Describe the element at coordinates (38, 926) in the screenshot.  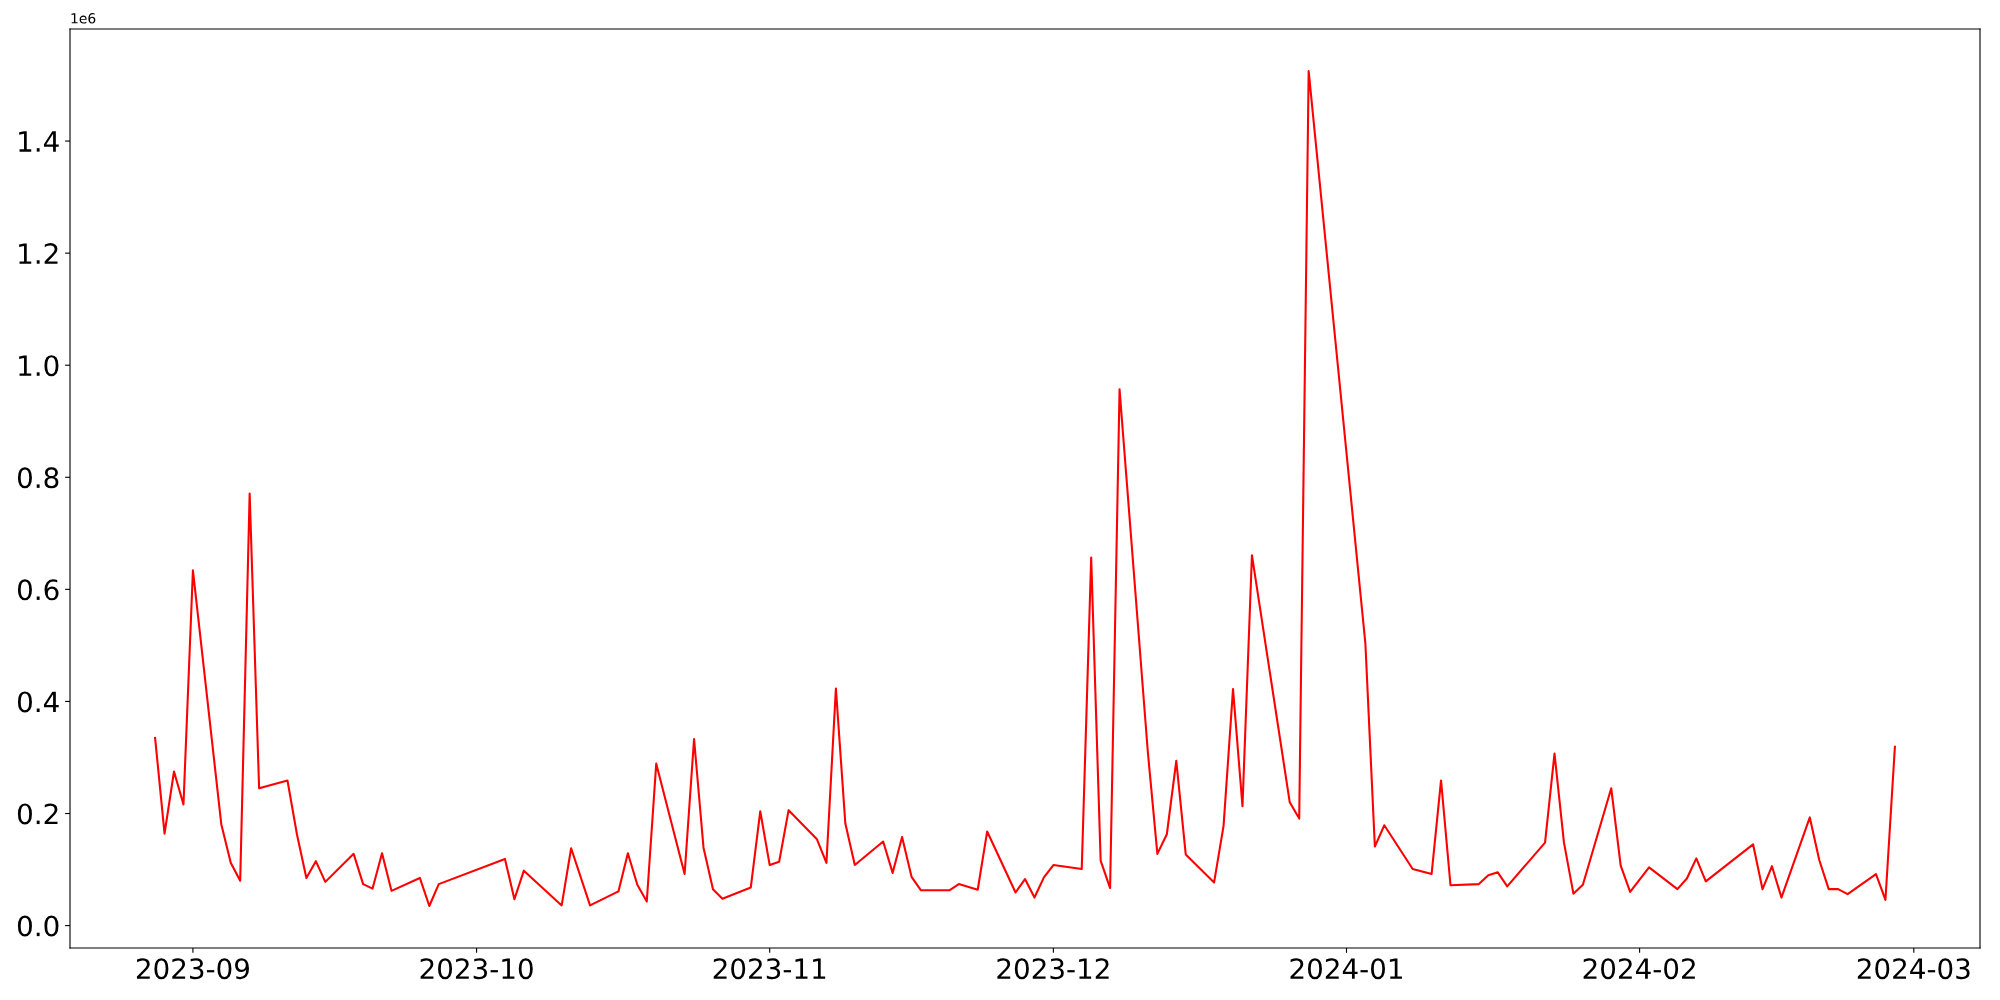
I see `y-tick-label: 0.0` at that location.